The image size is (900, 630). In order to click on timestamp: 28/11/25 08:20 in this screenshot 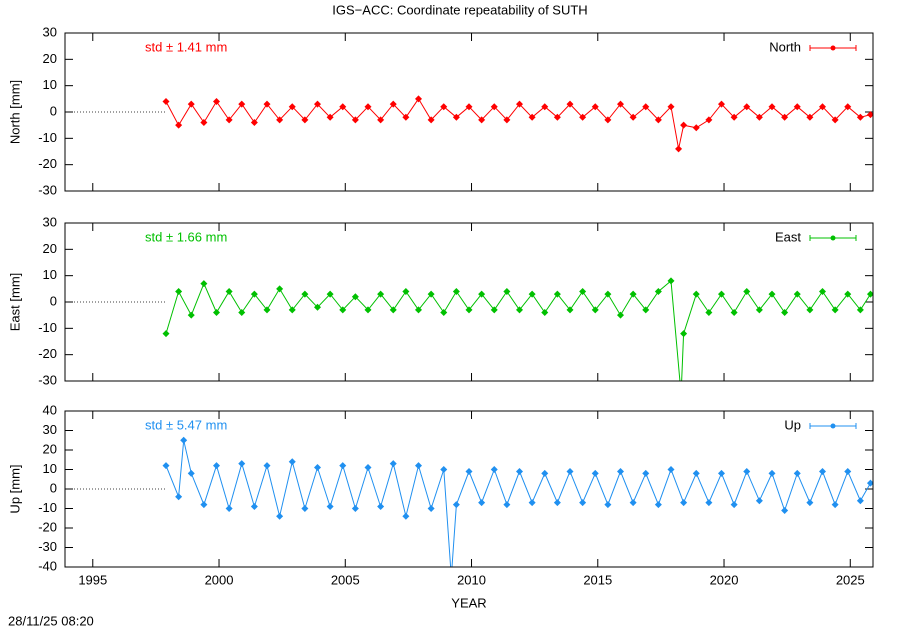, I will do `click(51, 620)`.